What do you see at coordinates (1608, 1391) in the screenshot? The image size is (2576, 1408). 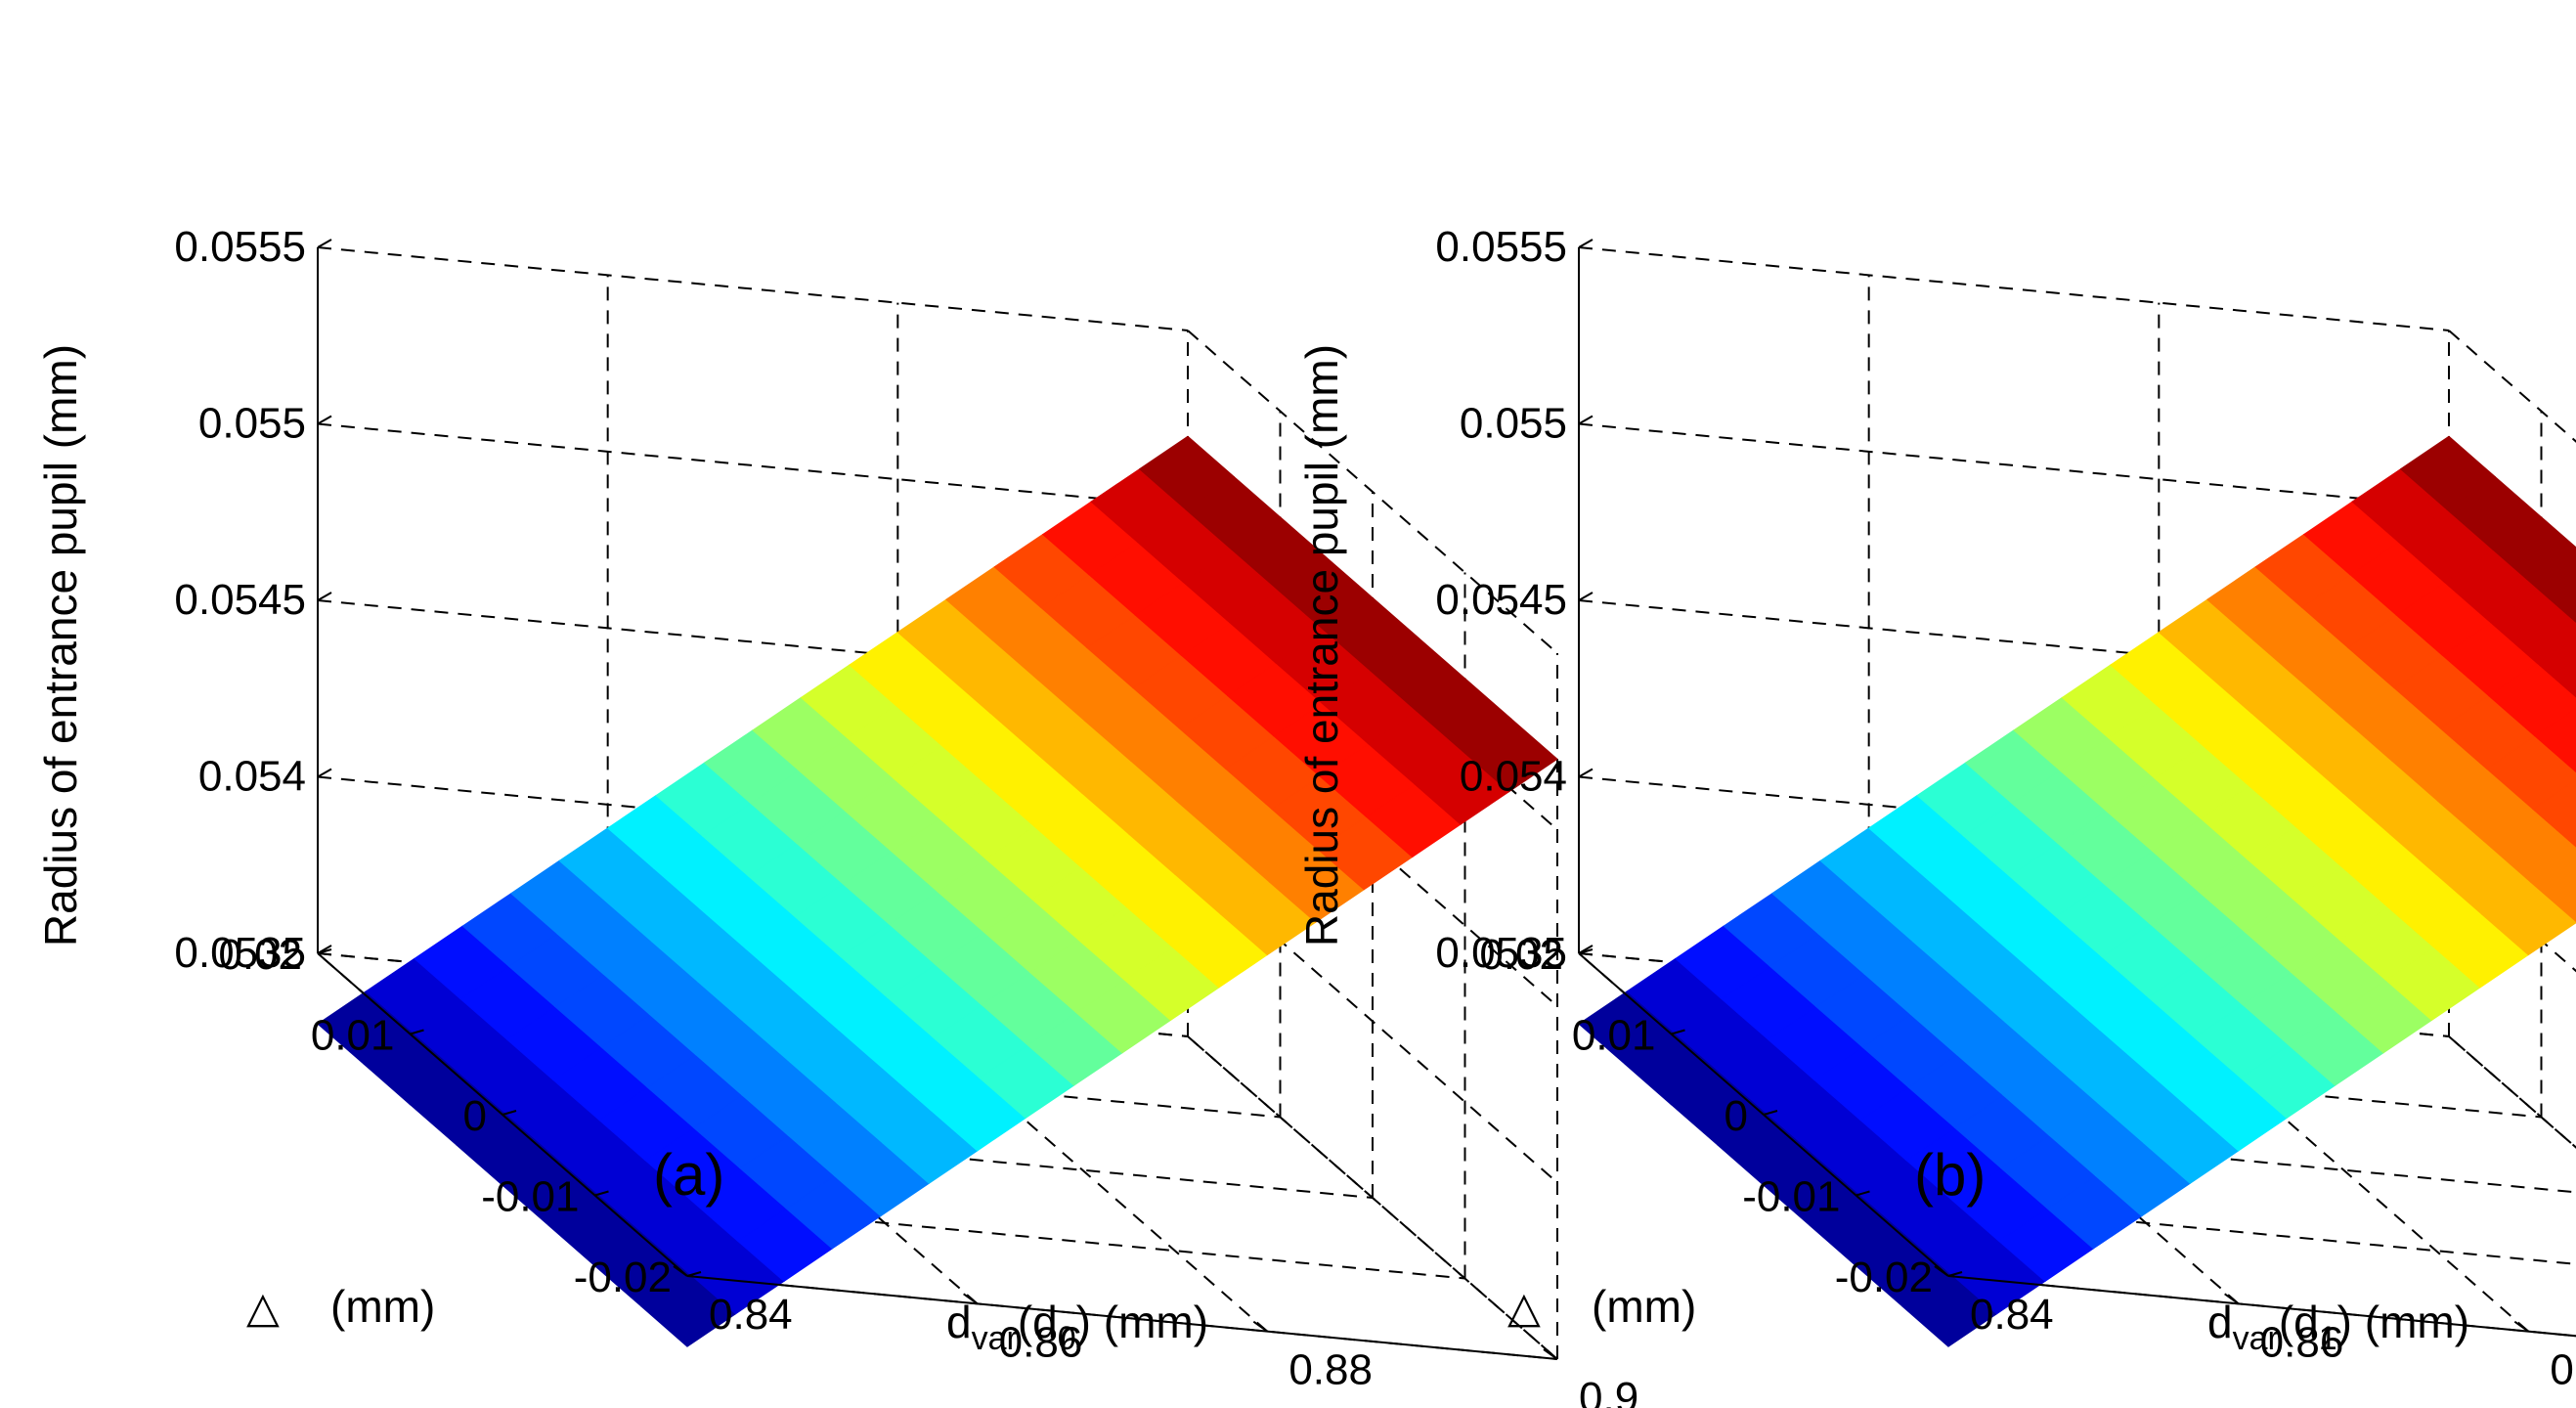 I see `x-tick-label: 0.9` at bounding box center [1608, 1391].